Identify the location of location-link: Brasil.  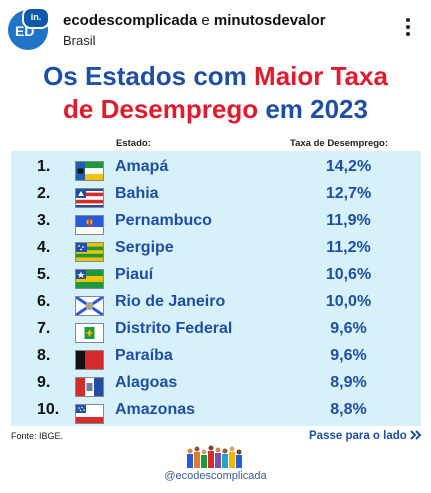
(79, 40).